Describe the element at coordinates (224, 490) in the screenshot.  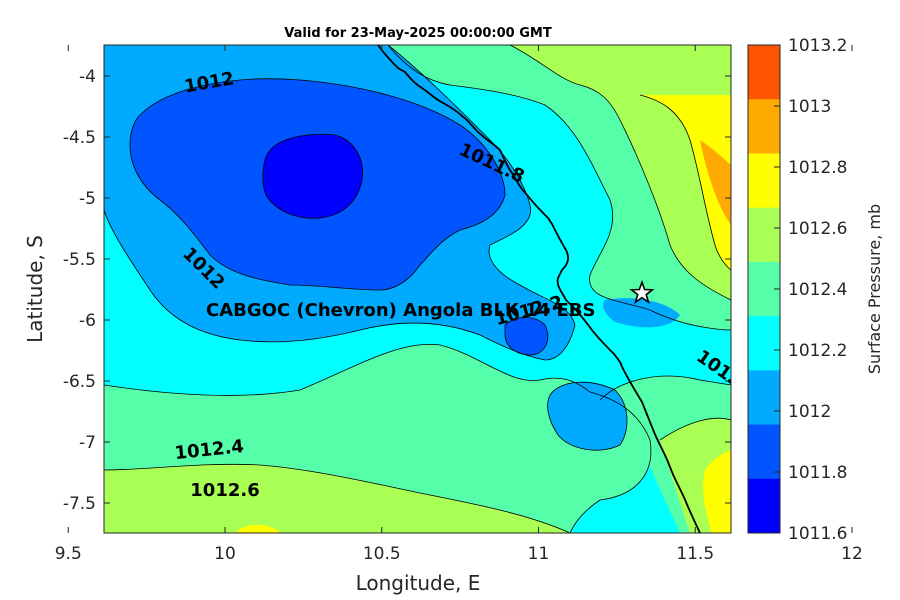
I see `contour-label: 1012.6` at that location.